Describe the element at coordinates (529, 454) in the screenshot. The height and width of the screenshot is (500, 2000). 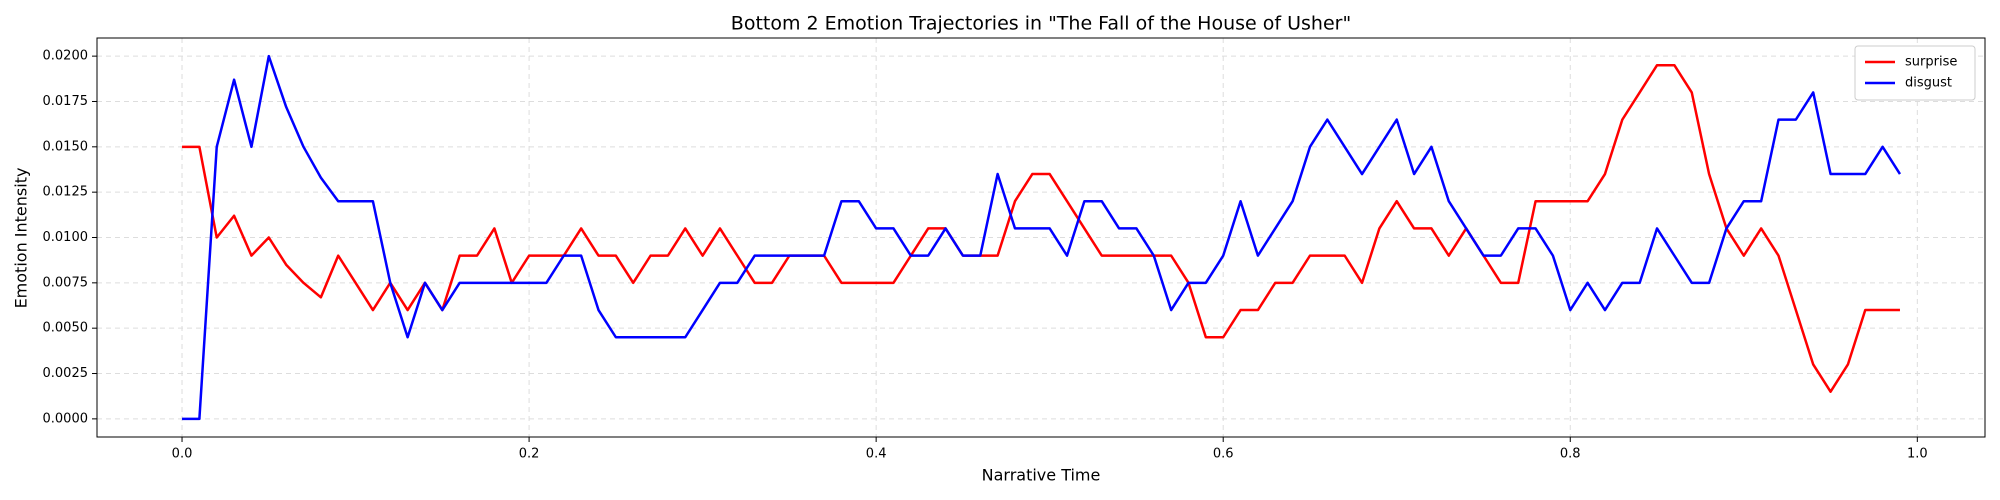
I see `x-tick-label: 0.2` at that location.